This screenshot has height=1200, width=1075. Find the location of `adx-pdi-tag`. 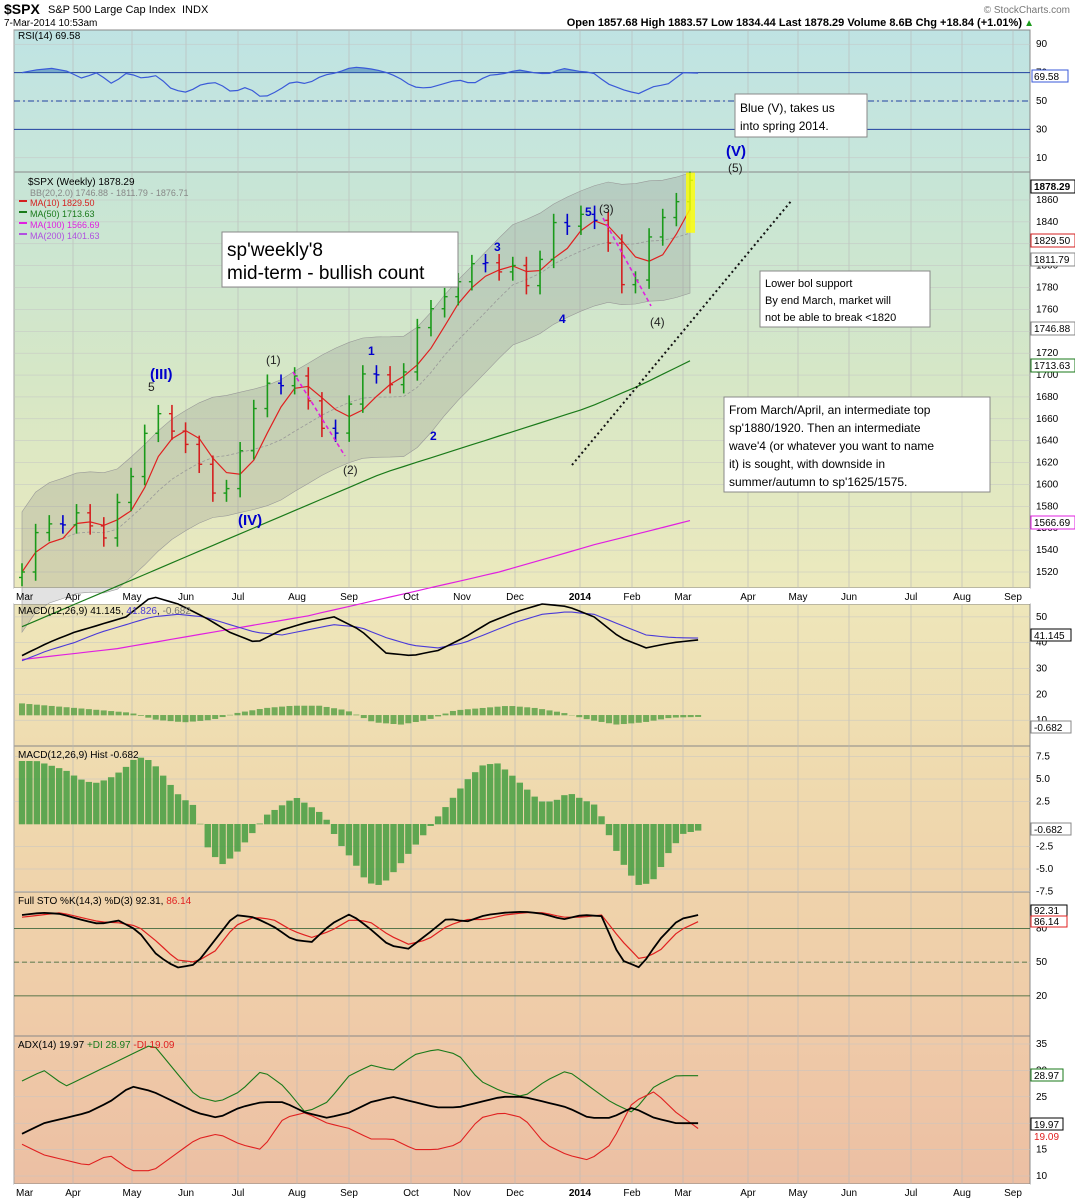

adx-pdi-tag is located at coordinates (1047, 1075).